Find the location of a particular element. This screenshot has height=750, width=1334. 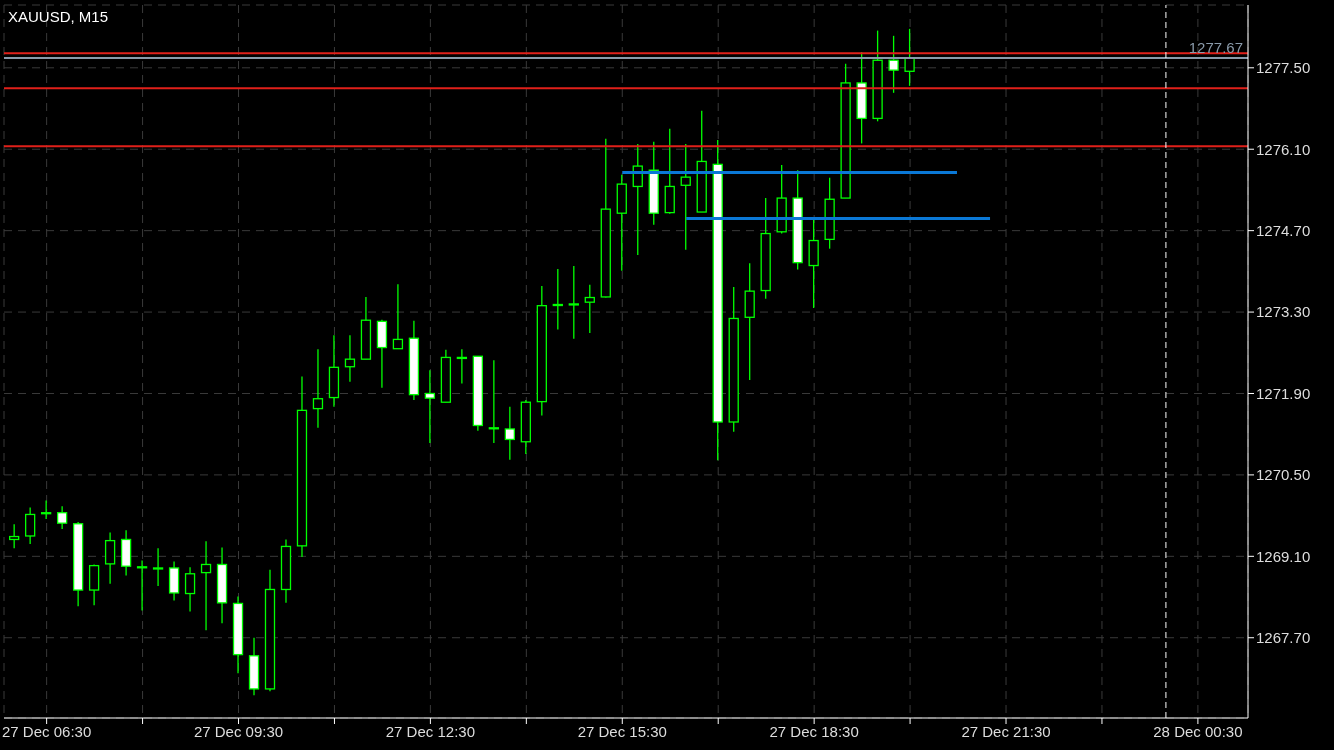

chart-title: XAUUSD, M15 is located at coordinates (58, 16).